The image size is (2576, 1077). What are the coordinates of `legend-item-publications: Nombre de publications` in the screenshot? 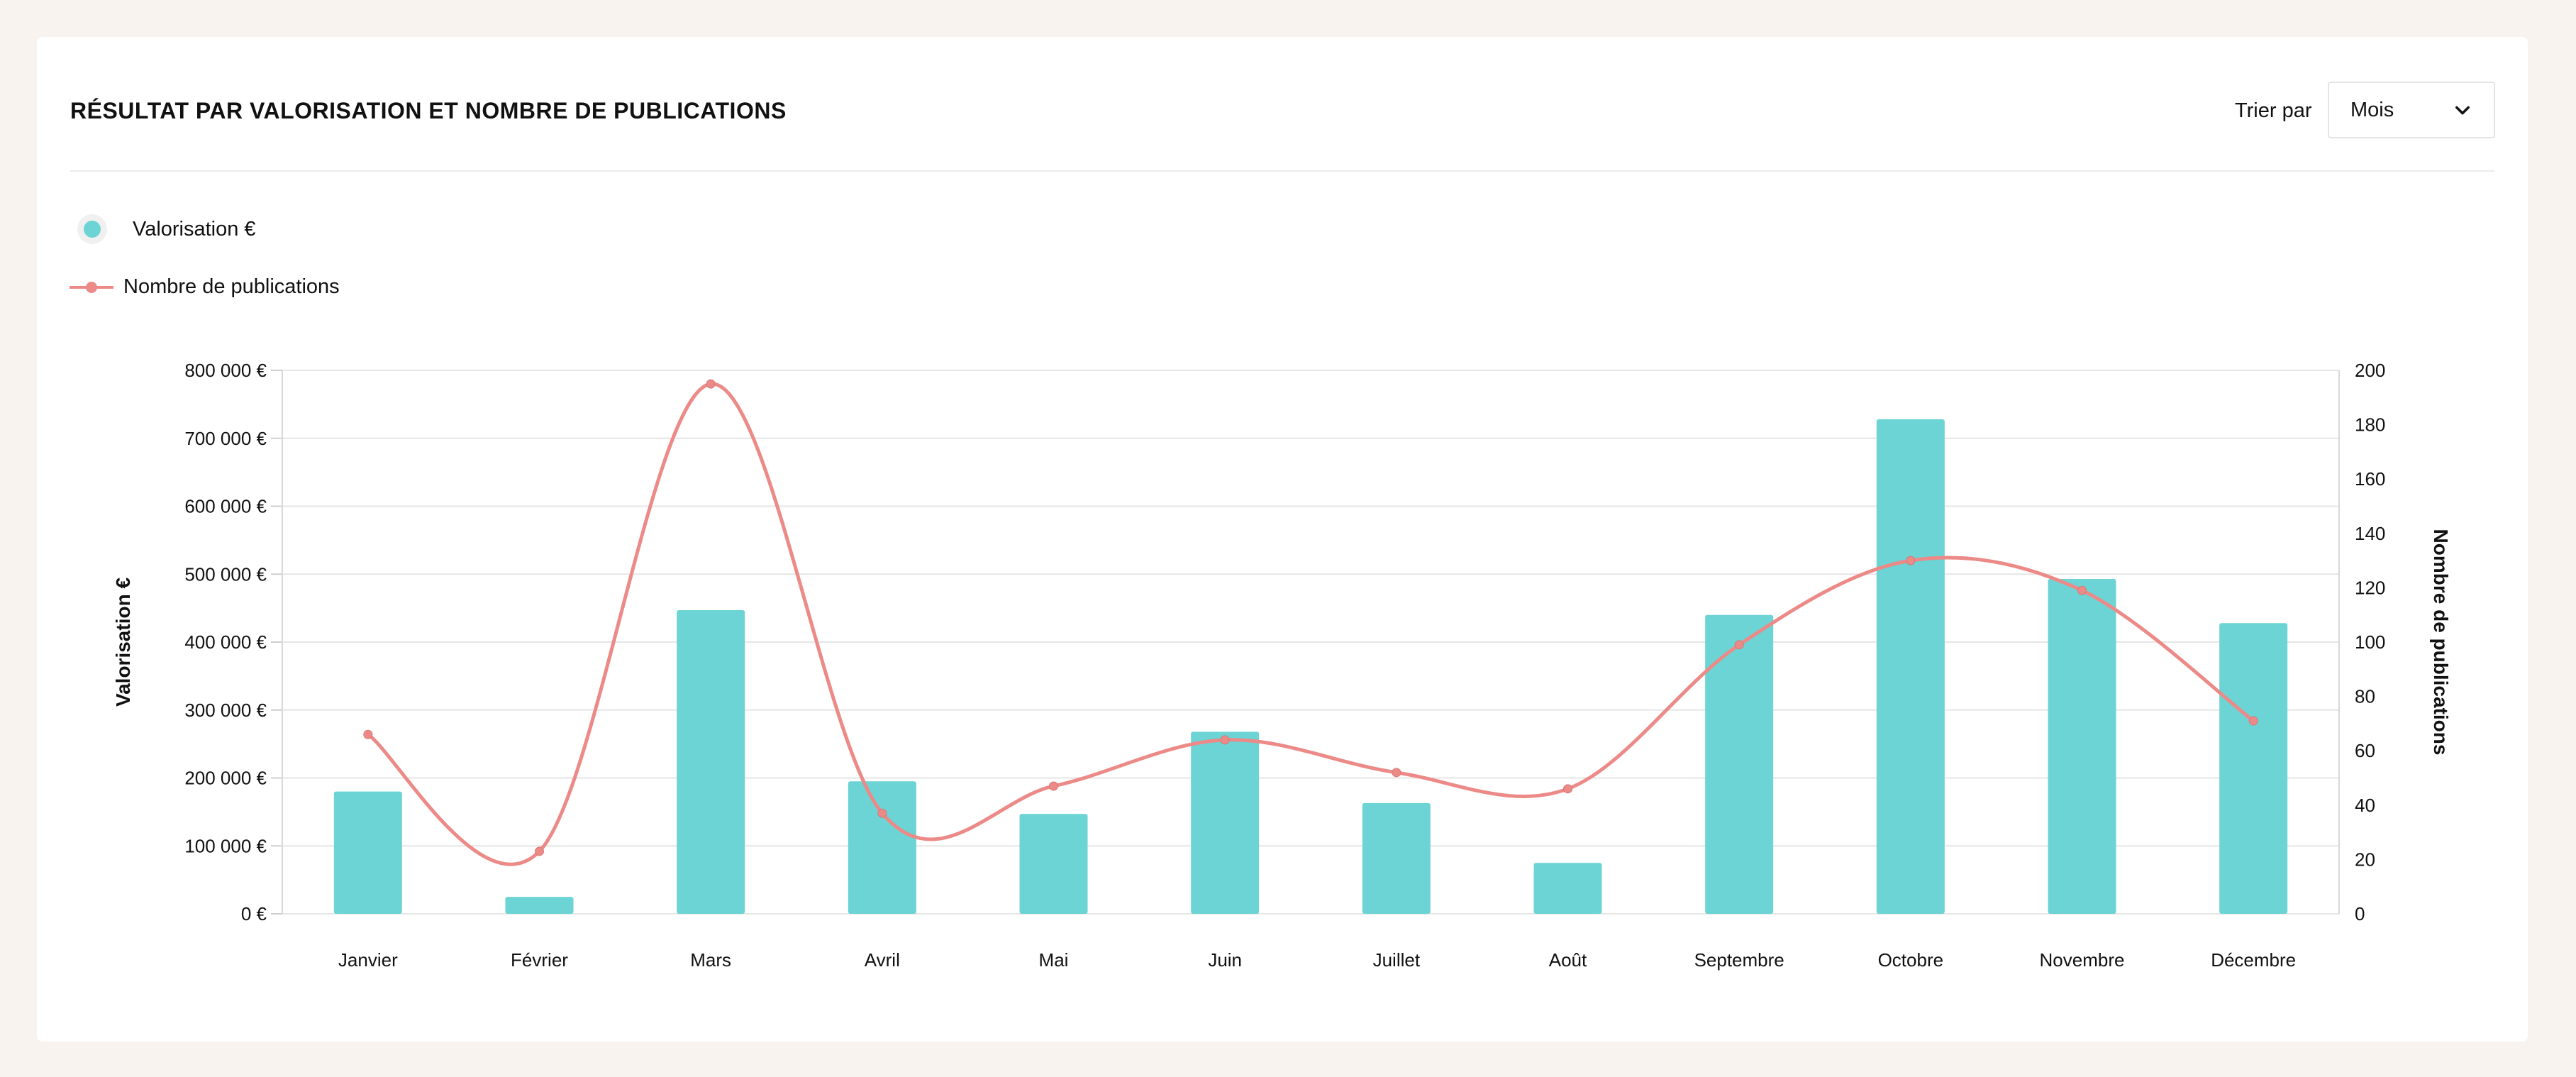 It's located at (205, 287).